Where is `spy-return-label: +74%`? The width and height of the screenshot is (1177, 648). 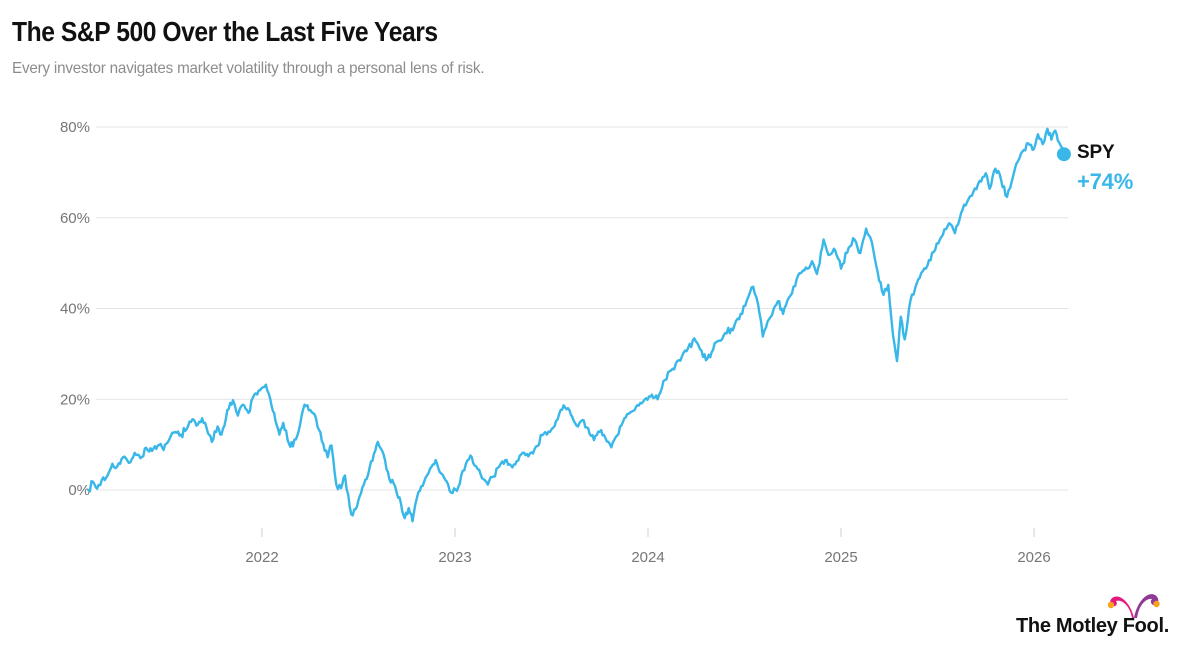 spy-return-label: +74% is located at coordinates (1105, 181).